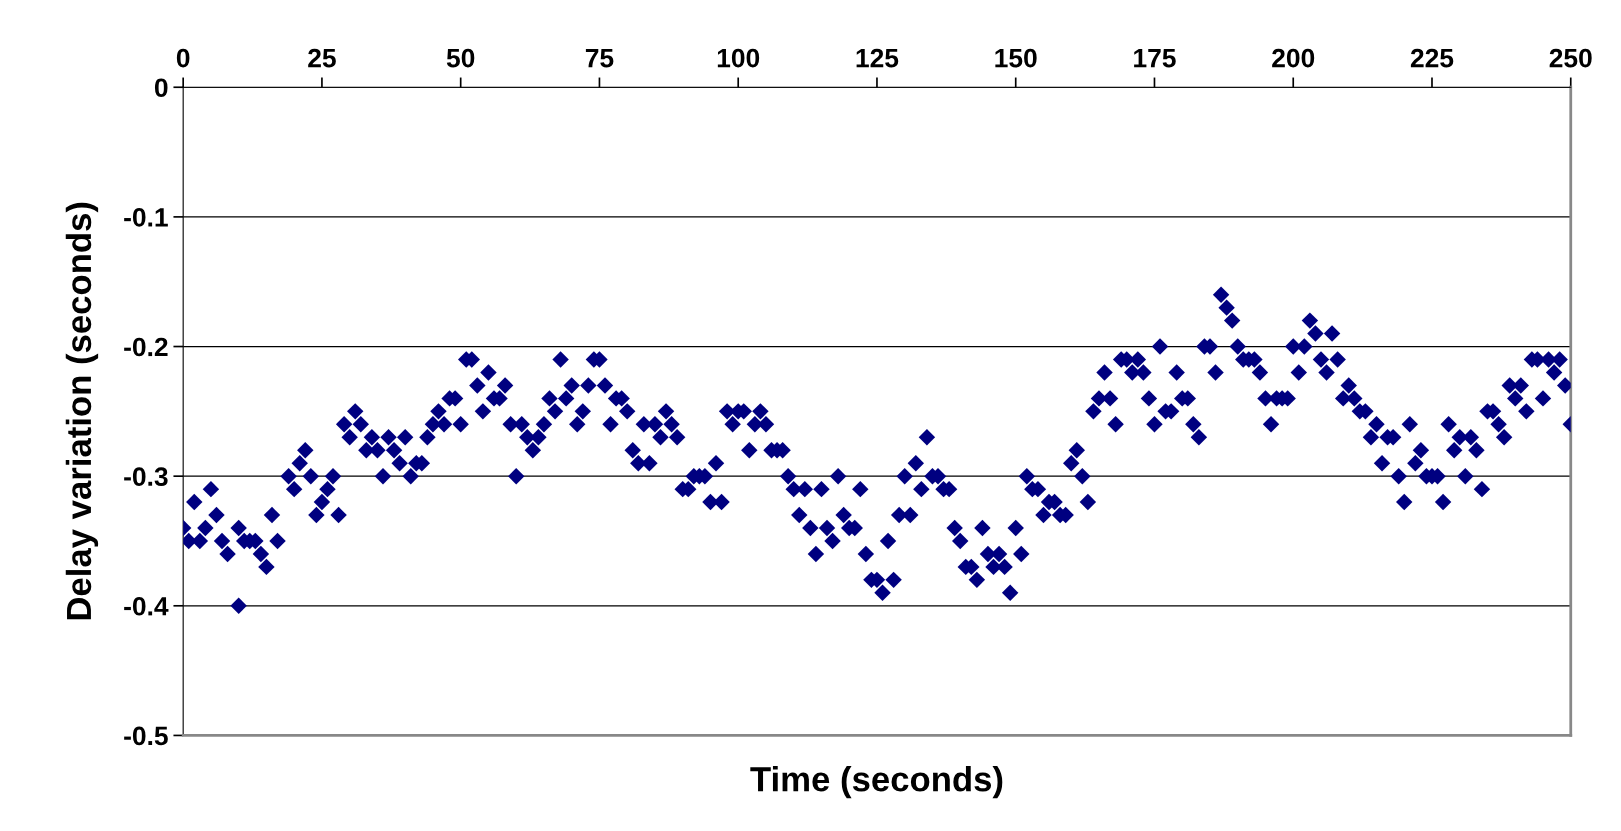 Image resolution: width=1621 pixels, height=831 pixels. What do you see at coordinates (146, 736) in the screenshot?
I see `y-tick-label: -0.5` at bounding box center [146, 736].